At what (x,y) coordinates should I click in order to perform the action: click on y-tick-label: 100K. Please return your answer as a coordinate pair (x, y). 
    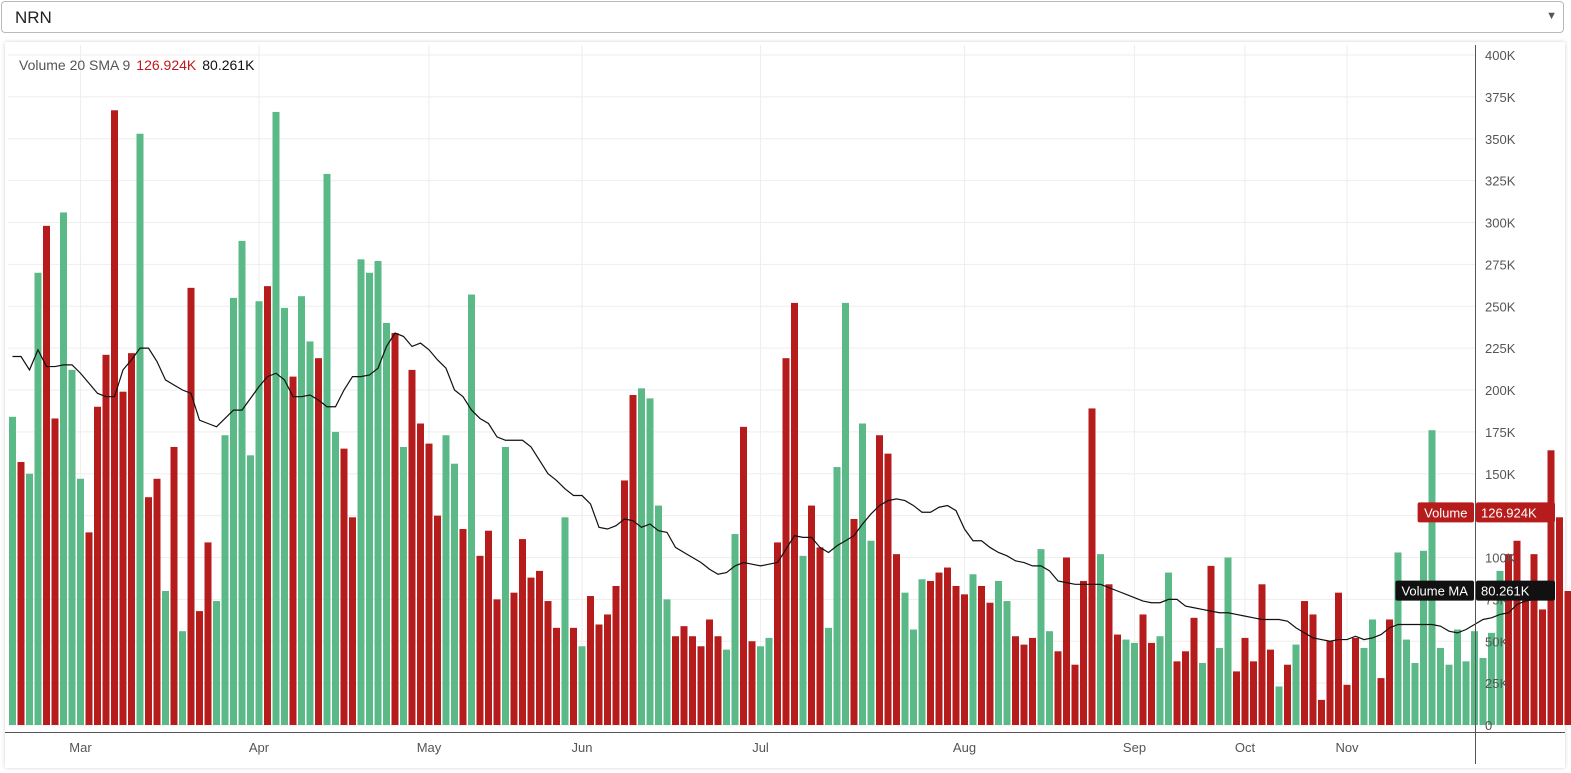
    Looking at the image, I should click on (1500, 558).